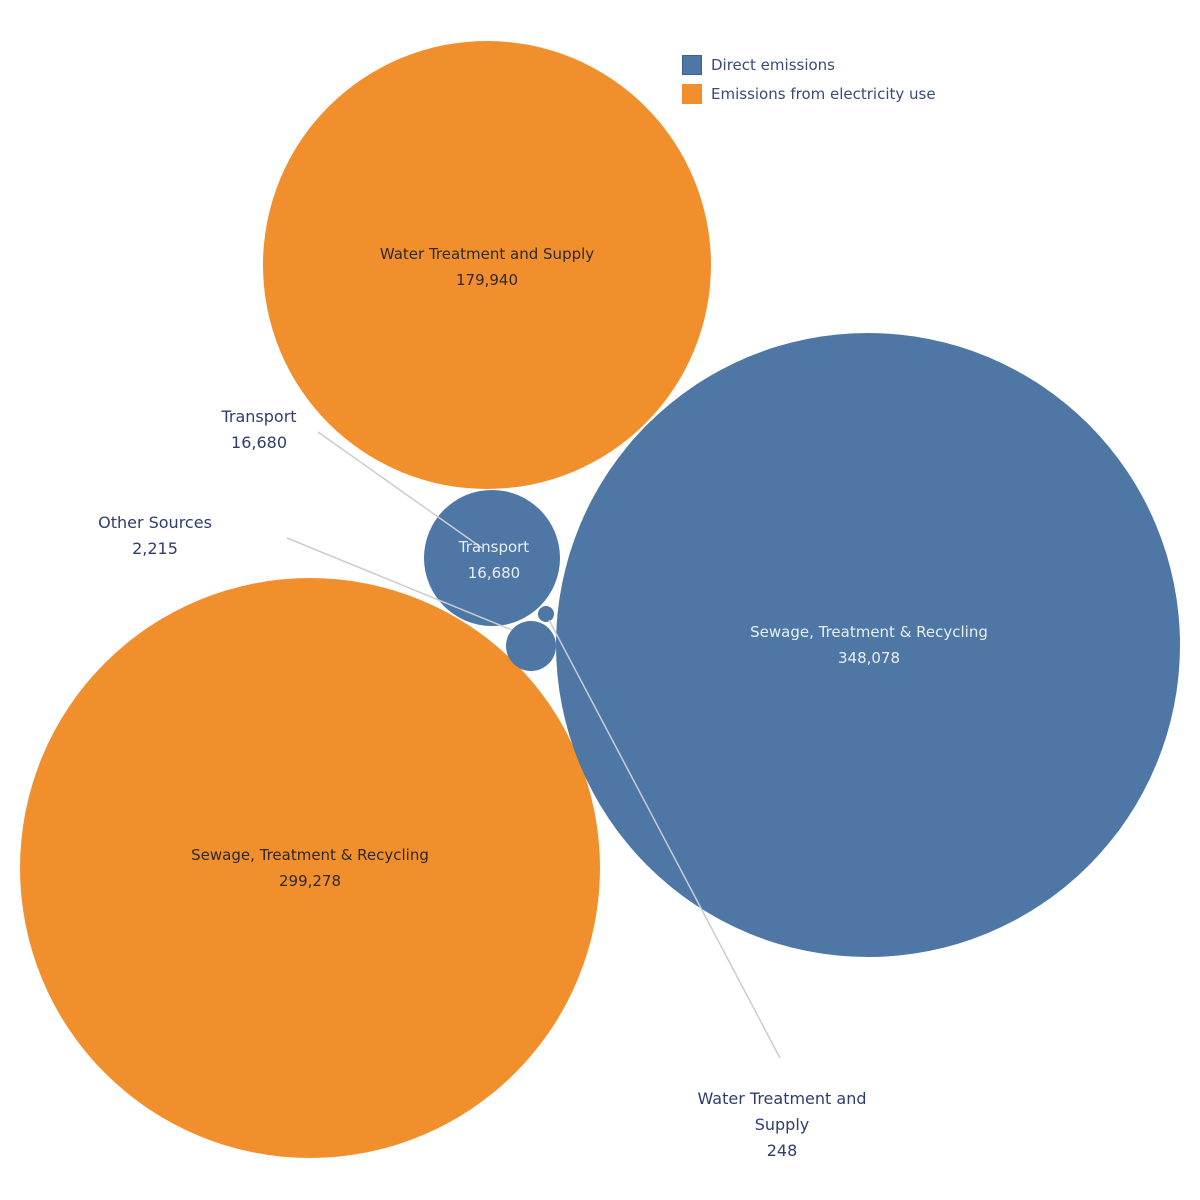  Describe the element at coordinates (531, 646) in the screenshot. I see `bubble-other-sources-direct` at that location.